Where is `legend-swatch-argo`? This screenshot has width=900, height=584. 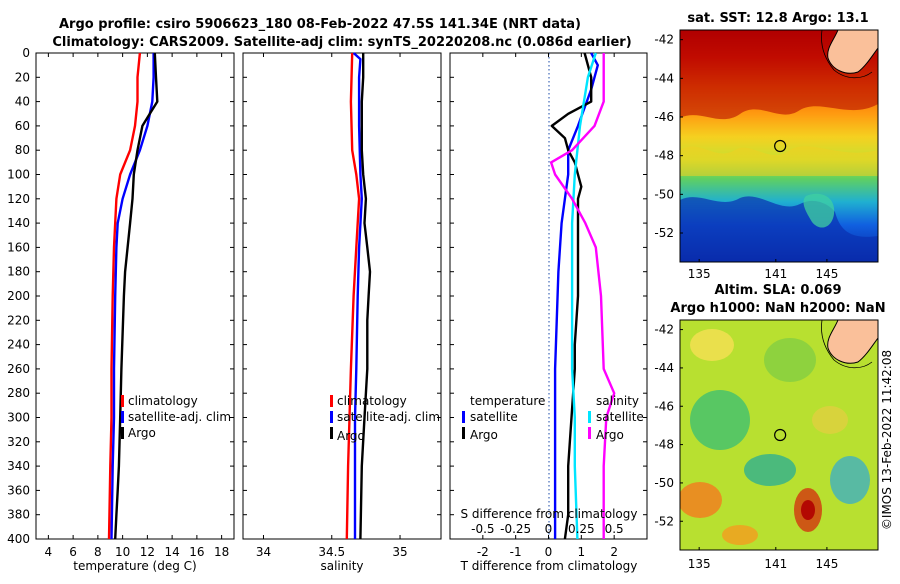
legend-swatch-argo is located at coordinates (122, 433).